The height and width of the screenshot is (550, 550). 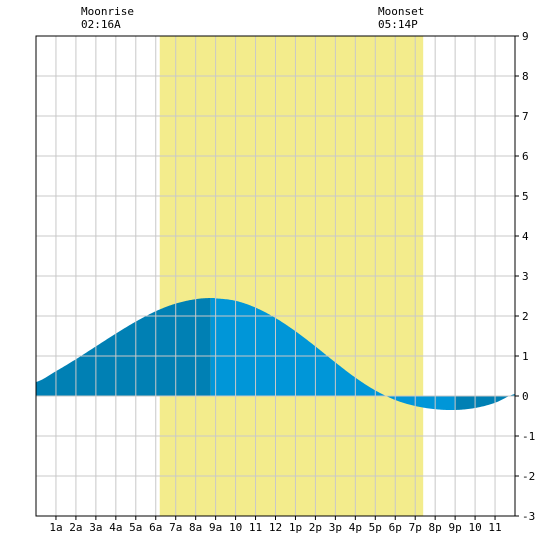 What do you see at coordinates (95, 527) in the screenshot?
I see `x-tick-label: 3a` at bounding box center [95, 527].